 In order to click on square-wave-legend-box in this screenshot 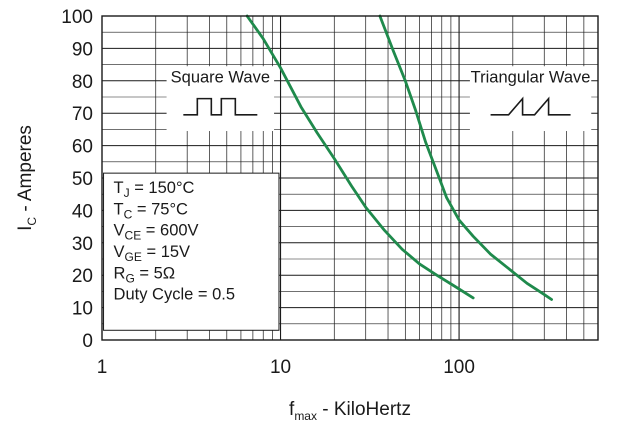, I will do `click(220, 99)`.